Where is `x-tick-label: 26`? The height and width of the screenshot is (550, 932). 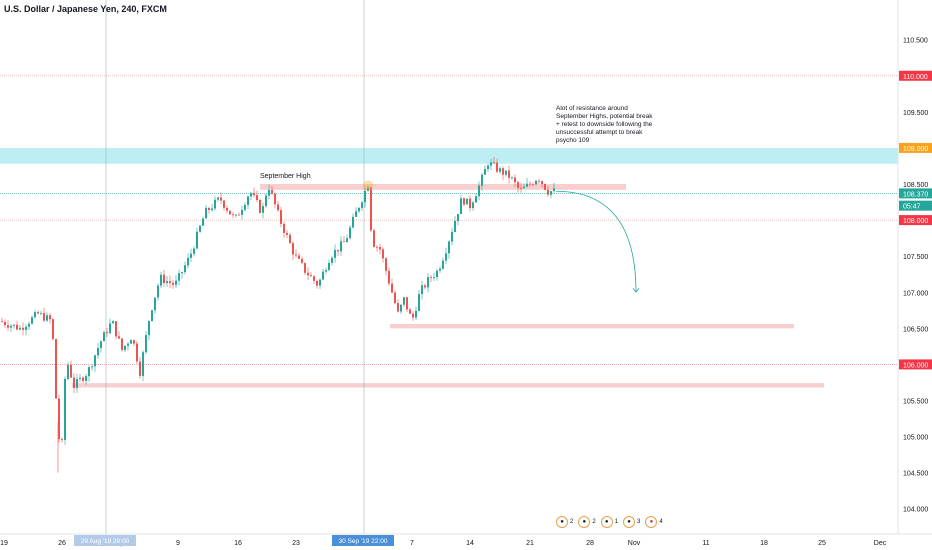
x-tick-label: 26 is located at coordinates (62, 543).